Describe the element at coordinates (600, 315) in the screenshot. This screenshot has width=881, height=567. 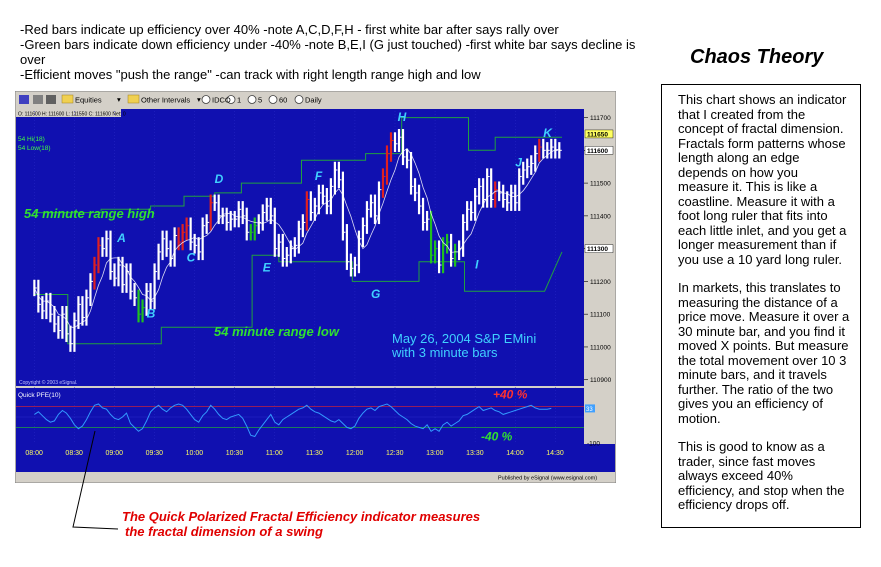
I see `price-tick-label: 111100` at that location.